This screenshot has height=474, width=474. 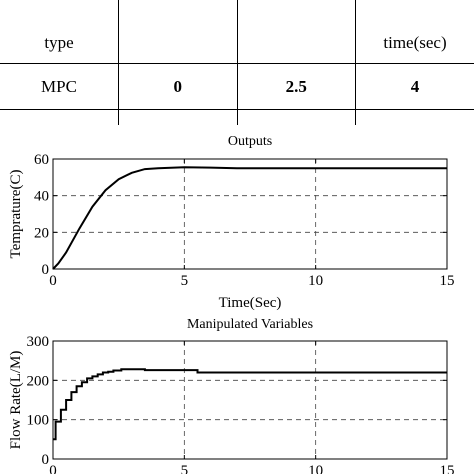 What do you see at coordinates (250, 404) in the screenshot?
I see `series-line` at bounding box center [250, 404].